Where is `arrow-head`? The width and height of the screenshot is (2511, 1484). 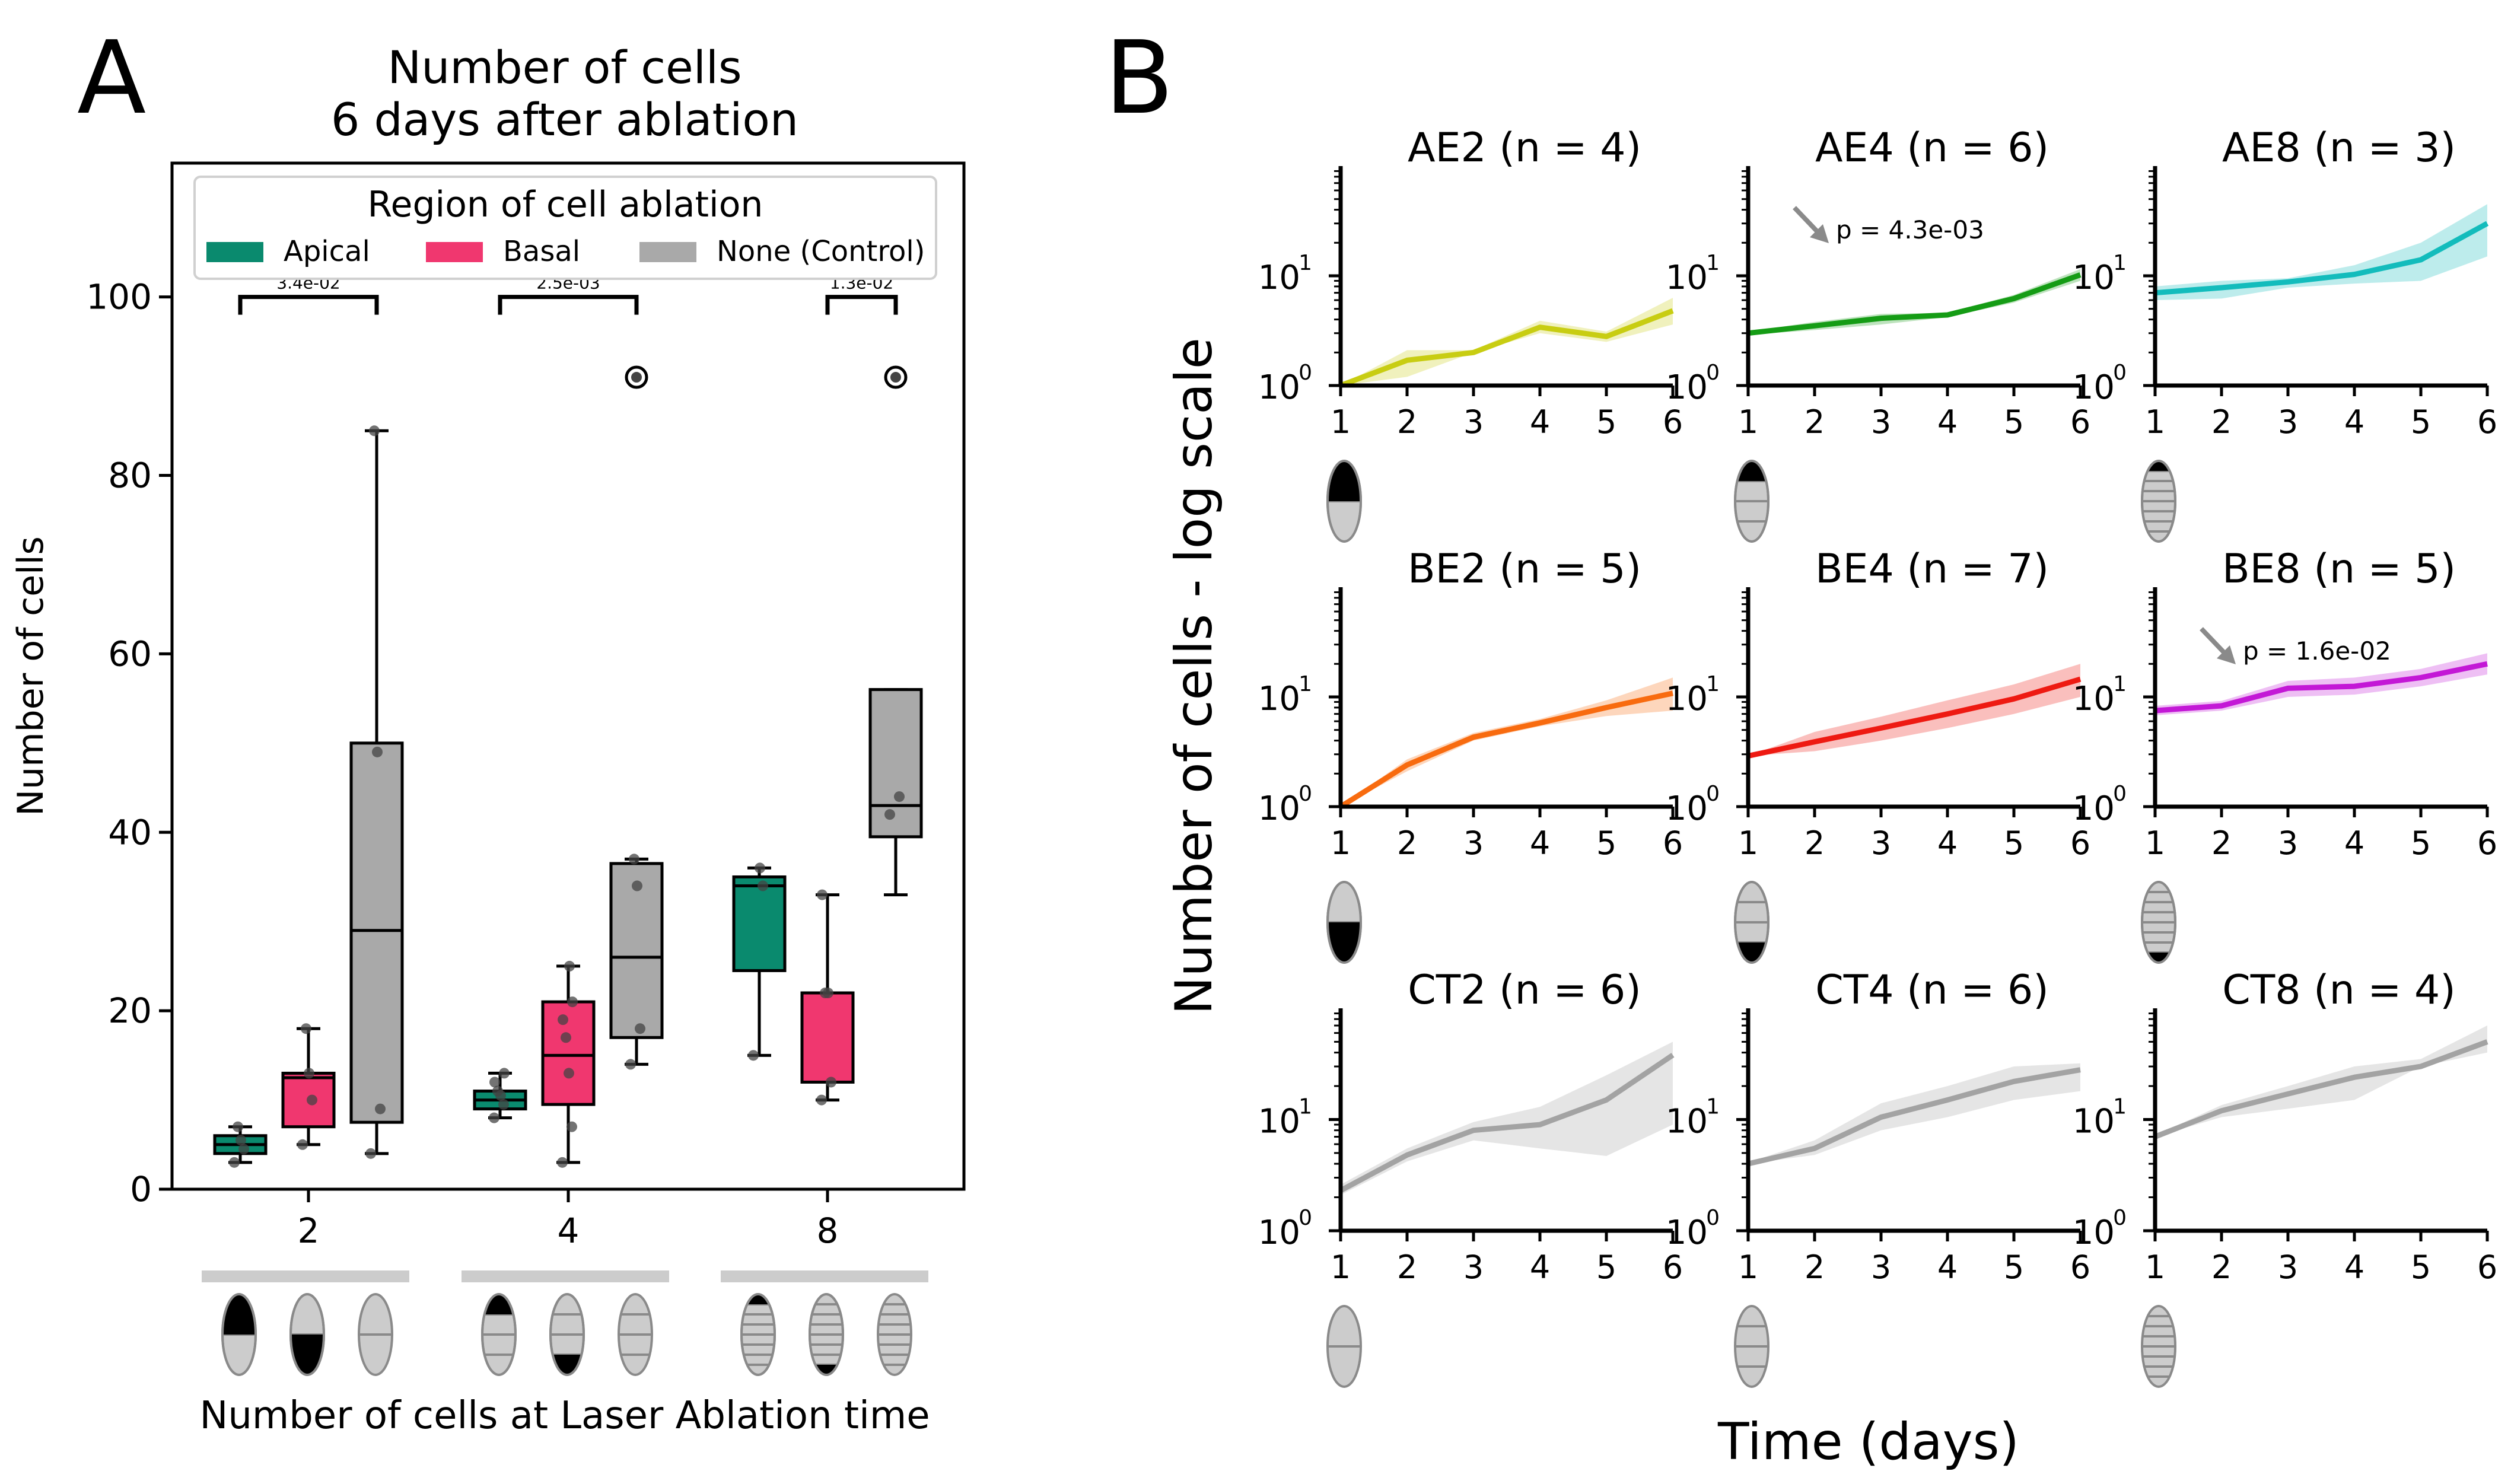 arrow-head is located at coordinates (1819, 233).